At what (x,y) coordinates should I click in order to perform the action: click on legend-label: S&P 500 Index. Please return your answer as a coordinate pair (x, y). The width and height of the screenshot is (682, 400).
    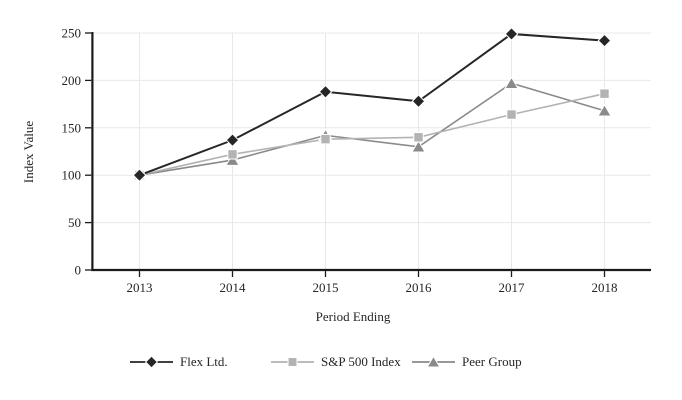
    Looking at the image, I should click on (361, 361).